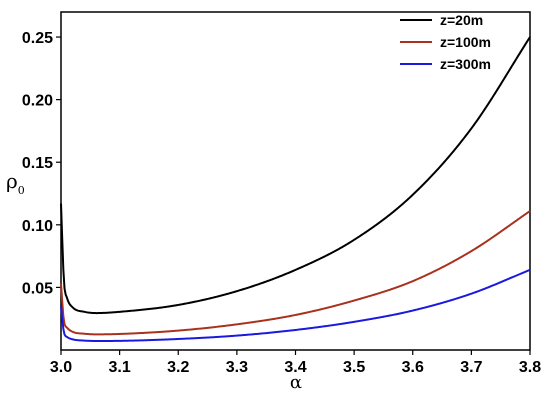 The width and height of the screenshot is (550, 400). Describe the element at coordinates (237, 367) in the screenshot. I see `x-tick-label: 3.3` at that location.